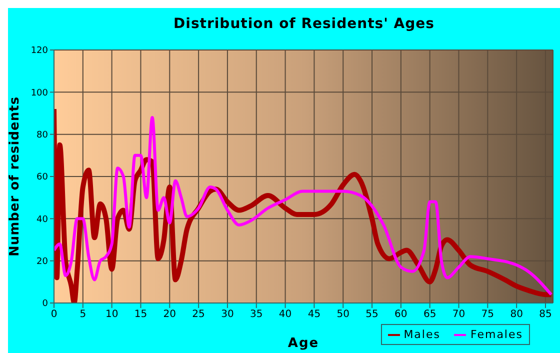  I want to click on x-tick-label: 20, so click(169, 314).